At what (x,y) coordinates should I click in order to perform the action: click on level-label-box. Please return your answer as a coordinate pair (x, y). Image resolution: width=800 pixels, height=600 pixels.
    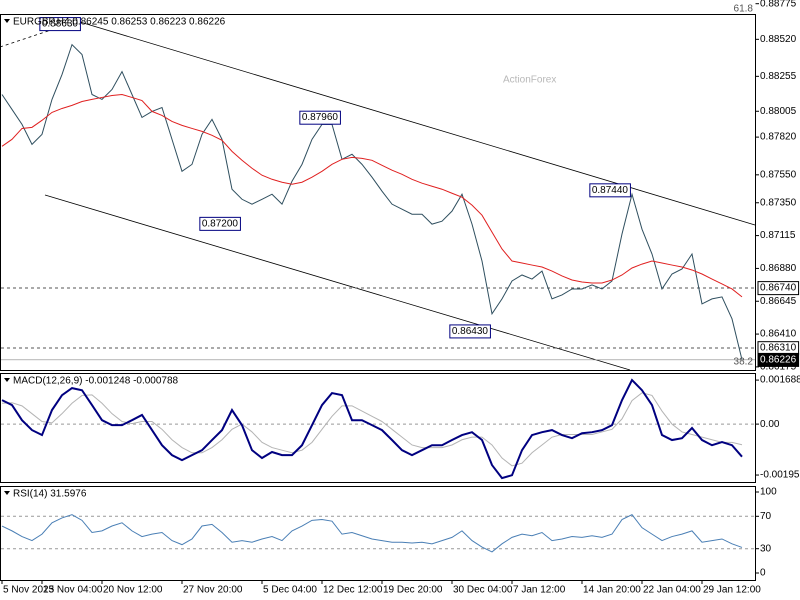
    Looking at the image, I should click on (778, 288).